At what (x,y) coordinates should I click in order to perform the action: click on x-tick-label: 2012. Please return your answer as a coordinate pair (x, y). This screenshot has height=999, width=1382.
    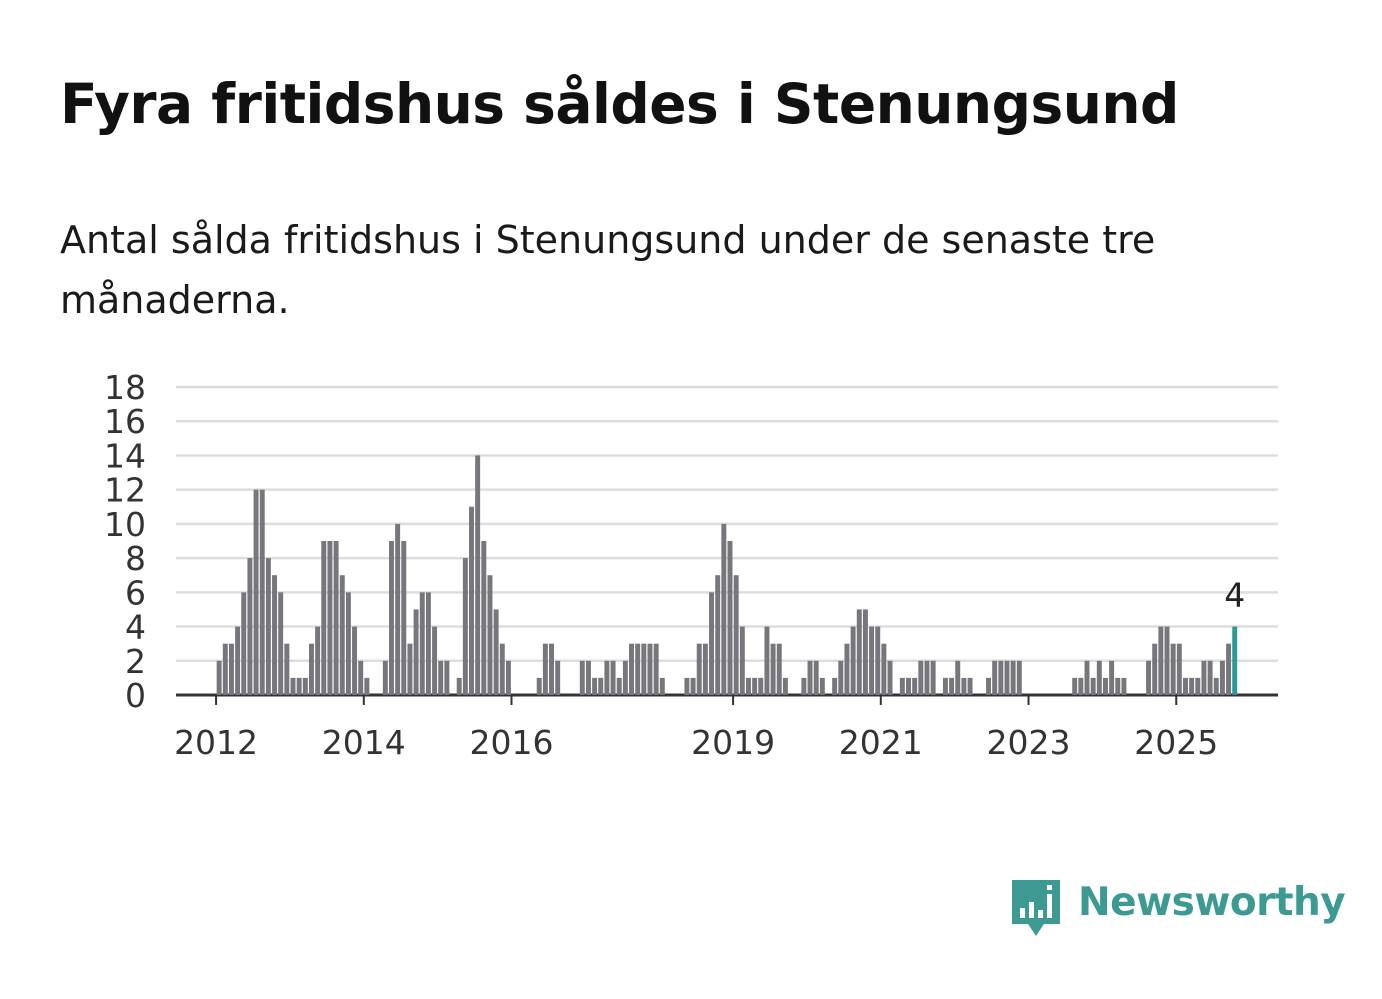
    Looking at the image, I should click on (216, 742).